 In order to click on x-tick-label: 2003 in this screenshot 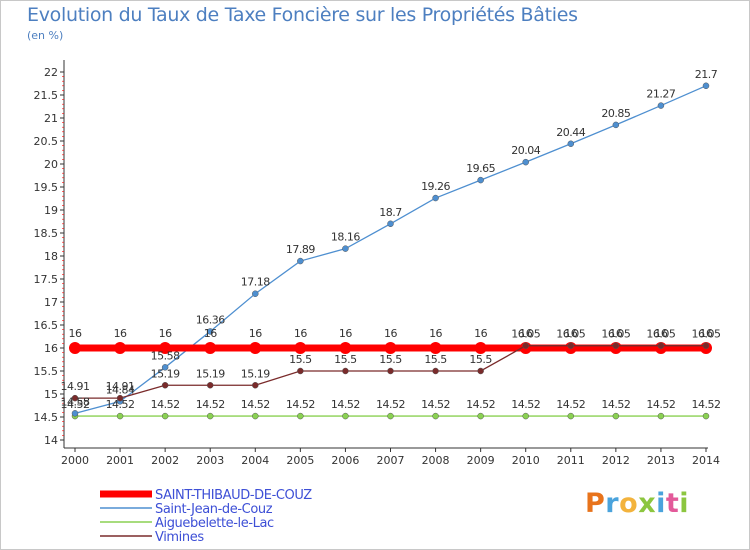, I will do `click(210, 460)`.